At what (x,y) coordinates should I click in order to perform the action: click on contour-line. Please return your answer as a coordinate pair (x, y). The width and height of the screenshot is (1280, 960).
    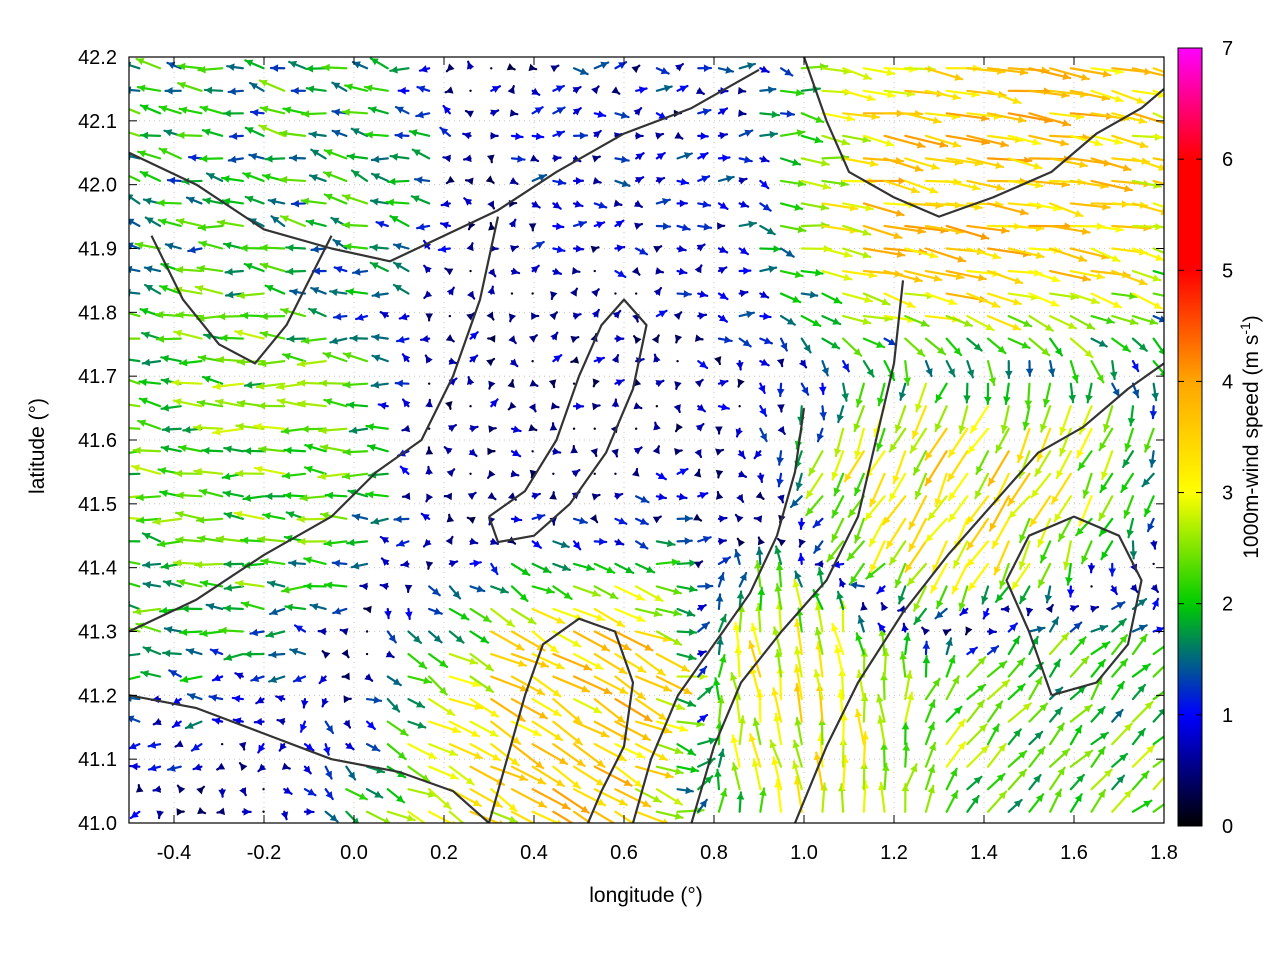
    Looking at the image, I should click on (983, 137).